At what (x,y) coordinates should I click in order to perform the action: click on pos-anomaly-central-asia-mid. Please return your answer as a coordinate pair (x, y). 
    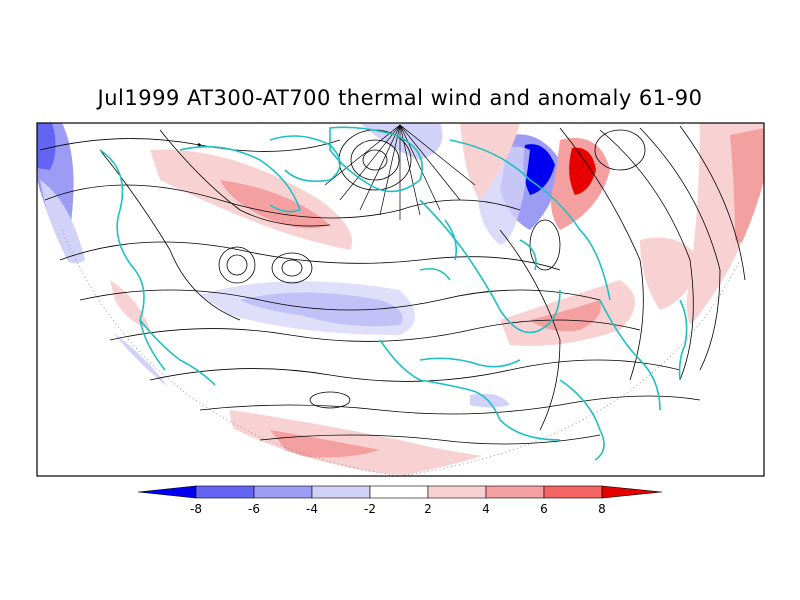
    Looking at the image, I should click on (565, 316).